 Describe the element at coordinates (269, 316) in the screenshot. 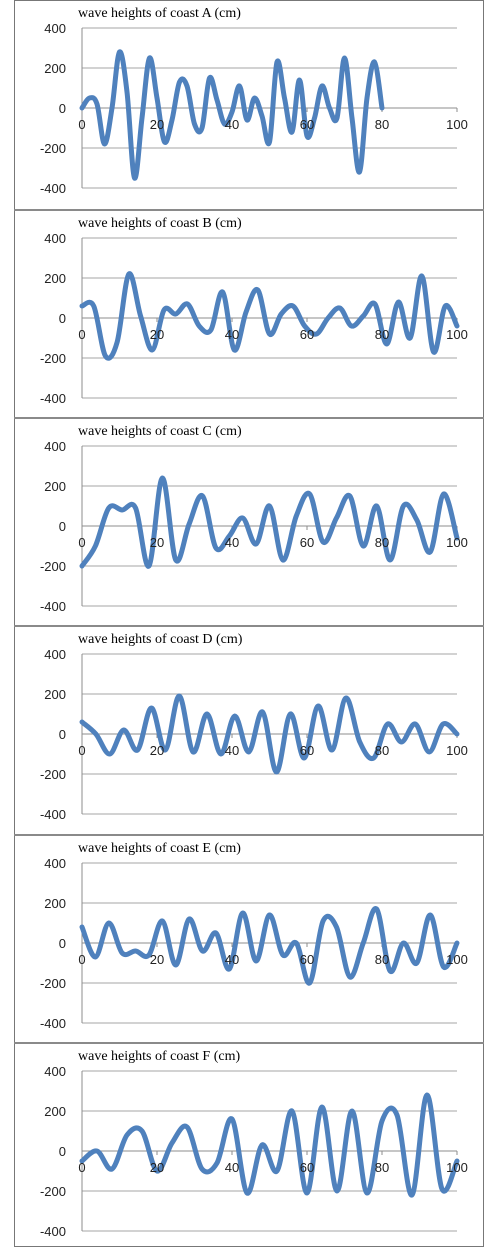

I see `series-line-coast-b` at that location.